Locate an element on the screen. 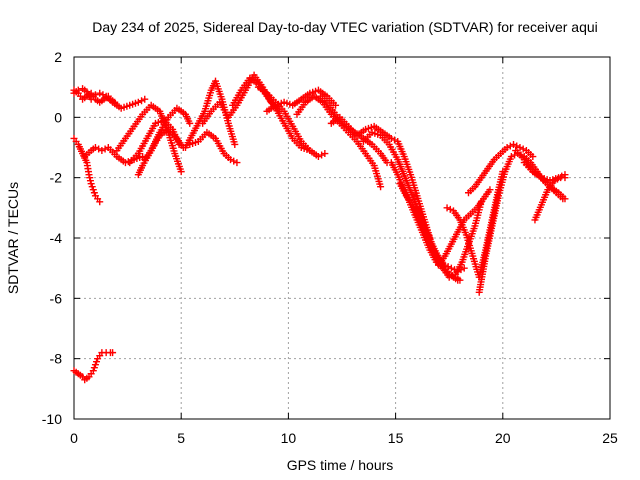 The image size is (640, 480). y-tick-label: -8 is located at coordinates (56, 359).